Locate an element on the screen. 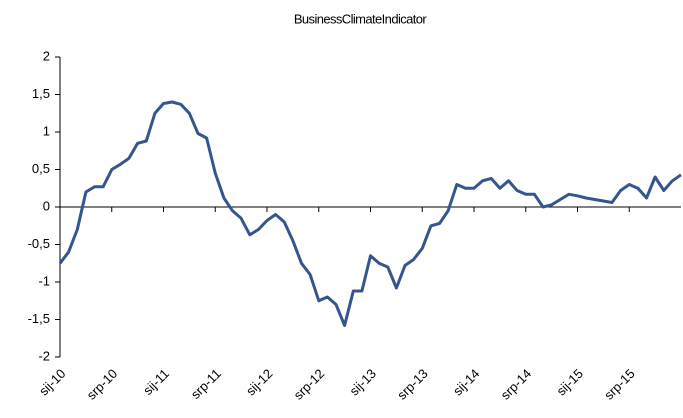 The height and width of the screenshot is (418, 683). x-tick-label: srp-12 is located at coordinates (309, 384).